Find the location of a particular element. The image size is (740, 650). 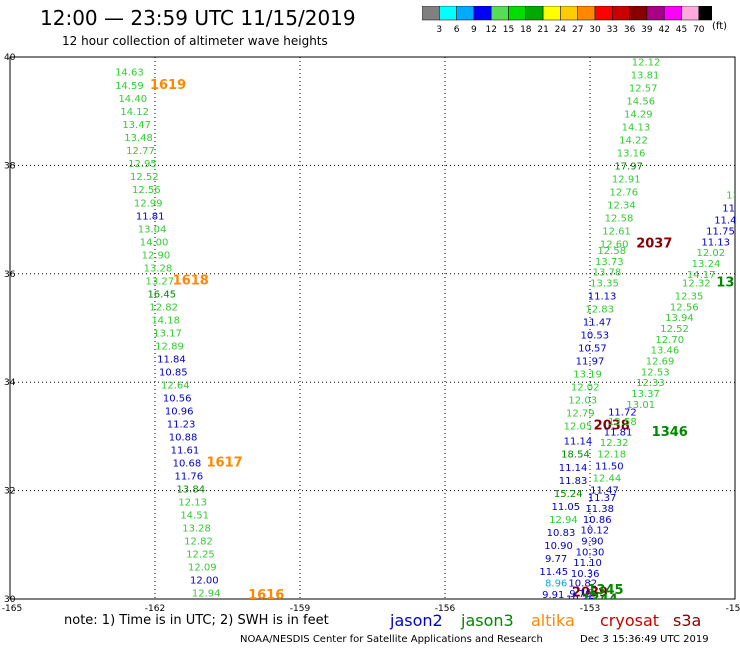

wave-height-label: 14.40 is located at coordinates (132, 99).